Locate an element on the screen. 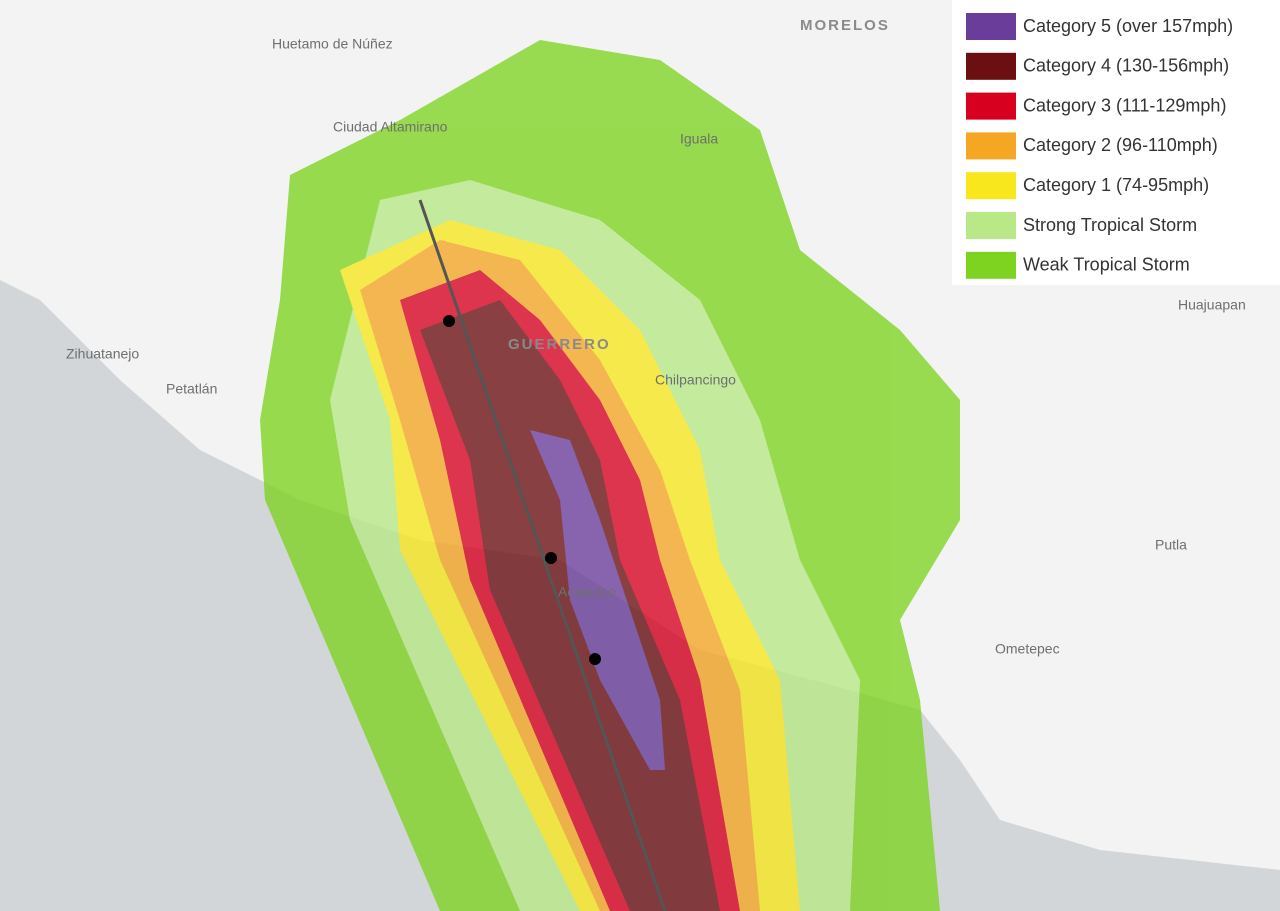 The image size is (1280, 911). legend-label: Category 4 (130-156mph) is located at coordinates (1126, 66).